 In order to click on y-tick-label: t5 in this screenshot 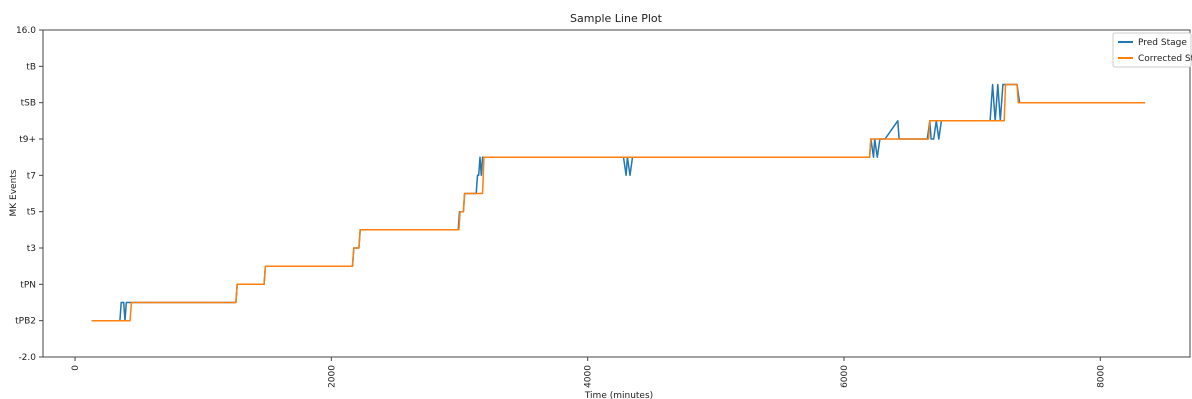, I will do `click(31, 213)`.